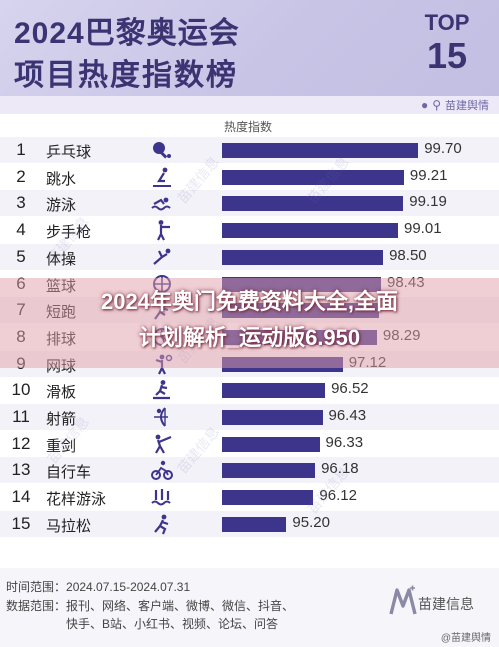 The height and width of the screenshot is (647, 499). I want to click on page-title: 2024巴黎奥运会, so click(127, 33).